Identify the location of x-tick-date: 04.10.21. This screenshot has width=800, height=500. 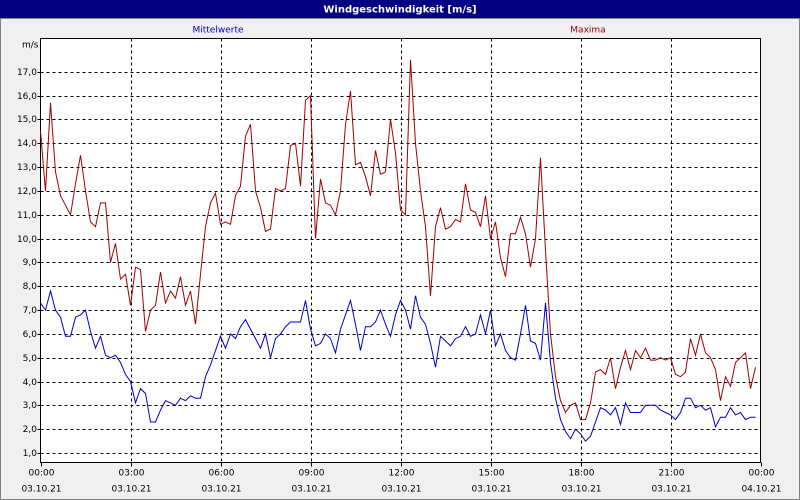
(761, 490).